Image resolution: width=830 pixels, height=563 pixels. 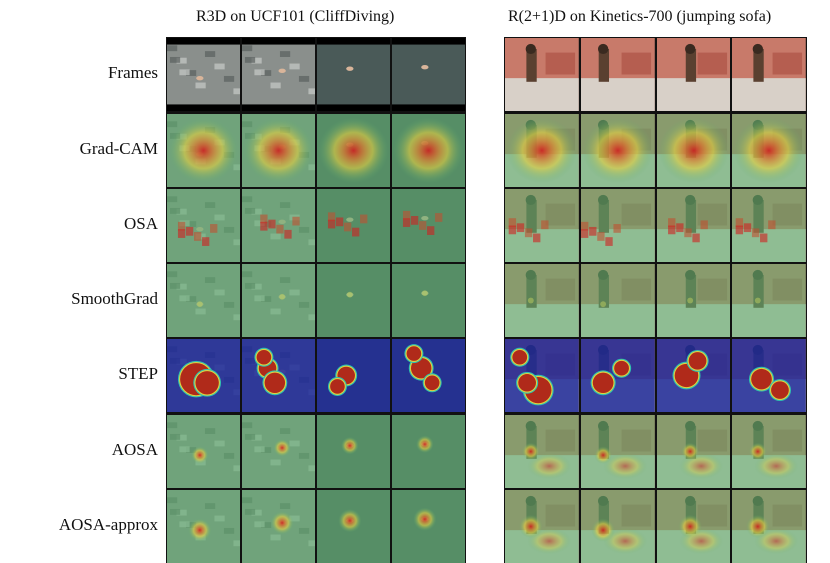 What do you see at coordinates (140, 223) in the screenshot?
I see `row-label-osa: OSA` at bounding box center [140, 223].